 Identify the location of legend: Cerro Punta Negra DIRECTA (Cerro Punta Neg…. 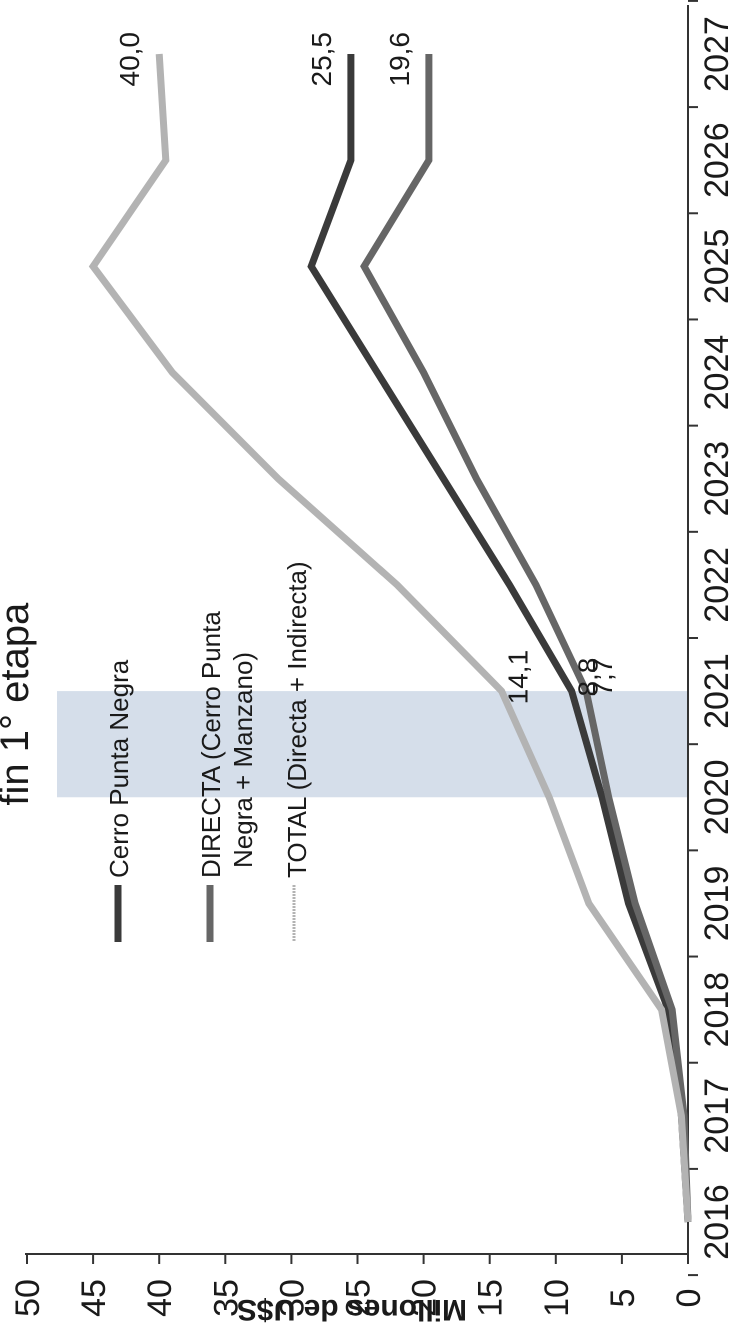
(208, 751).